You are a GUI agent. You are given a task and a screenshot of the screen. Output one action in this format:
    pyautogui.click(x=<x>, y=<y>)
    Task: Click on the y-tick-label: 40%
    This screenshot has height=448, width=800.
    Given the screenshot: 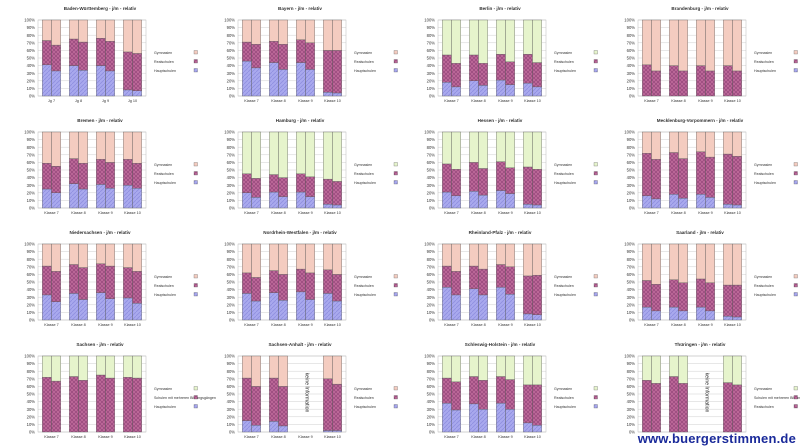 What is the action you would take?
    pyautogui.click(x=231, y=401)
    